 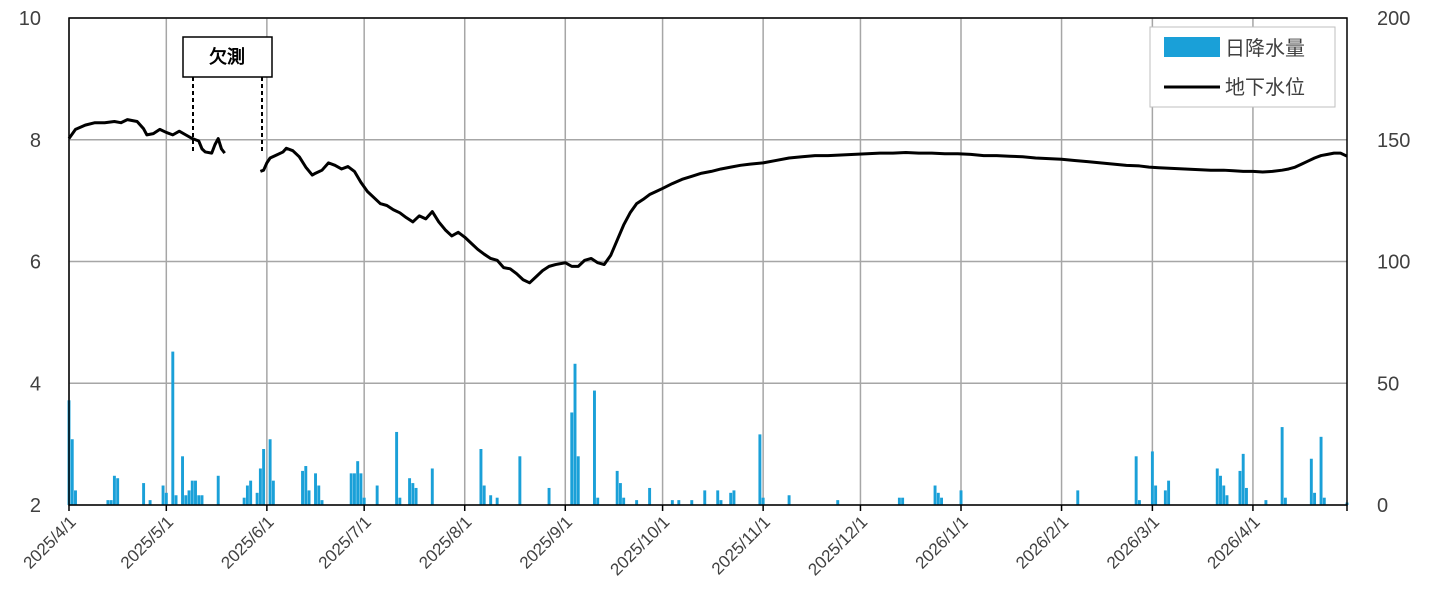 I want to click on x-tick-label: 2025/4/1, so click(x=50, y=542).